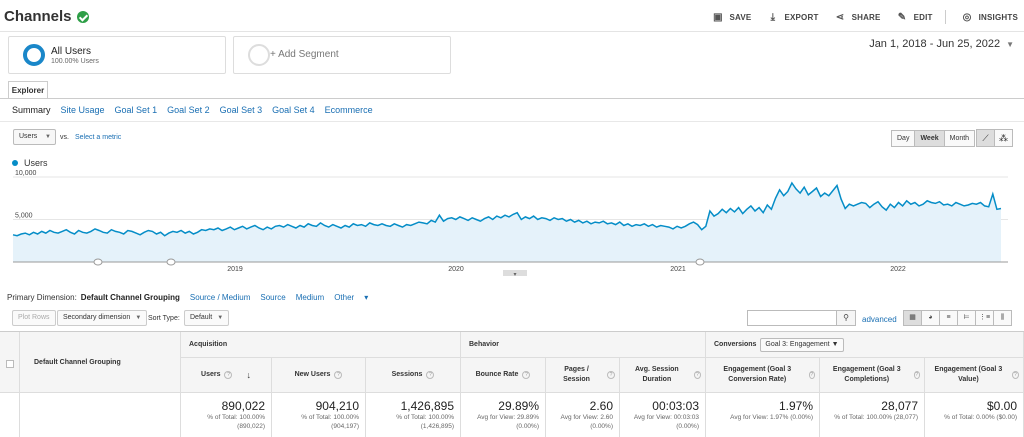  I want to click on add-segment-label: + Add Segment, so click(304, 54).